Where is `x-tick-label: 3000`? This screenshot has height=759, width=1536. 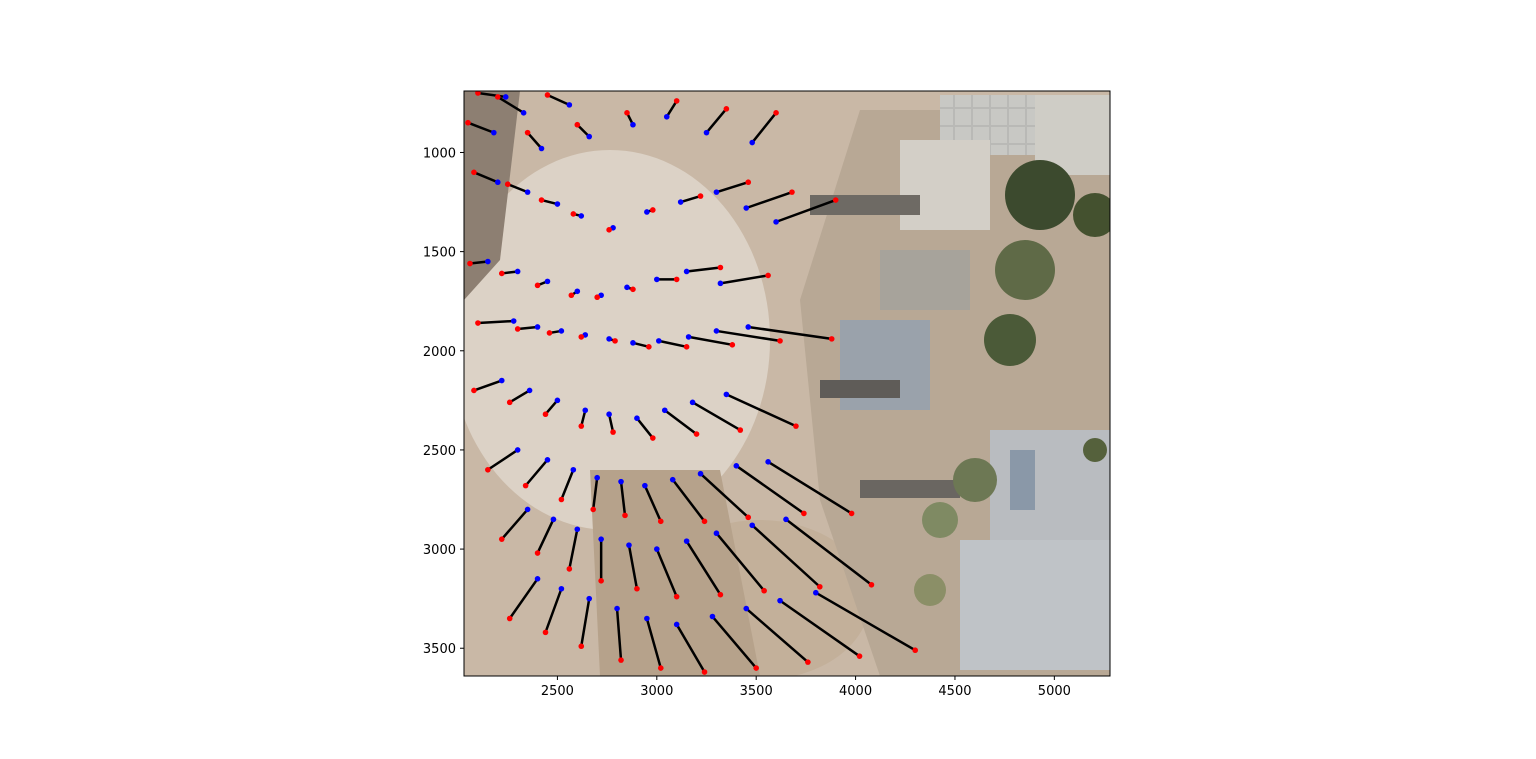 x-tick-label: 3000 is located at coordinates (656, 691).